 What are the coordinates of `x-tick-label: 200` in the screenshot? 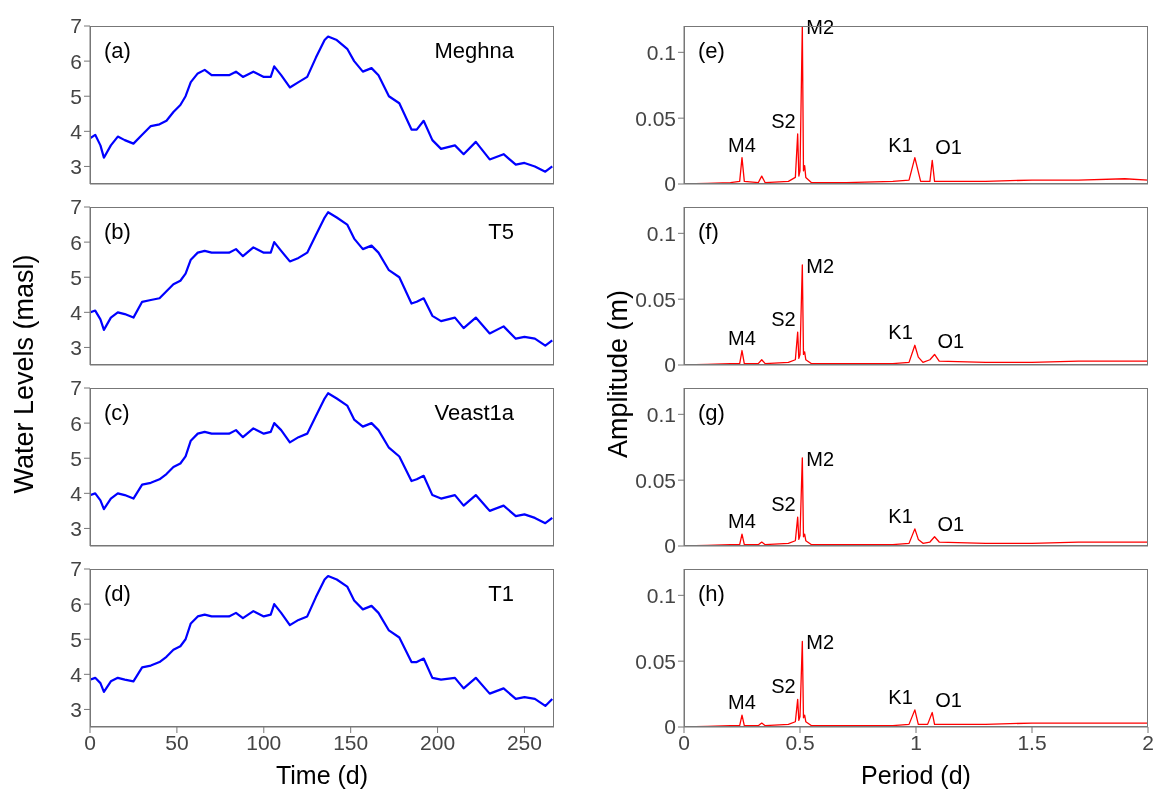 It's located at (438, 742).